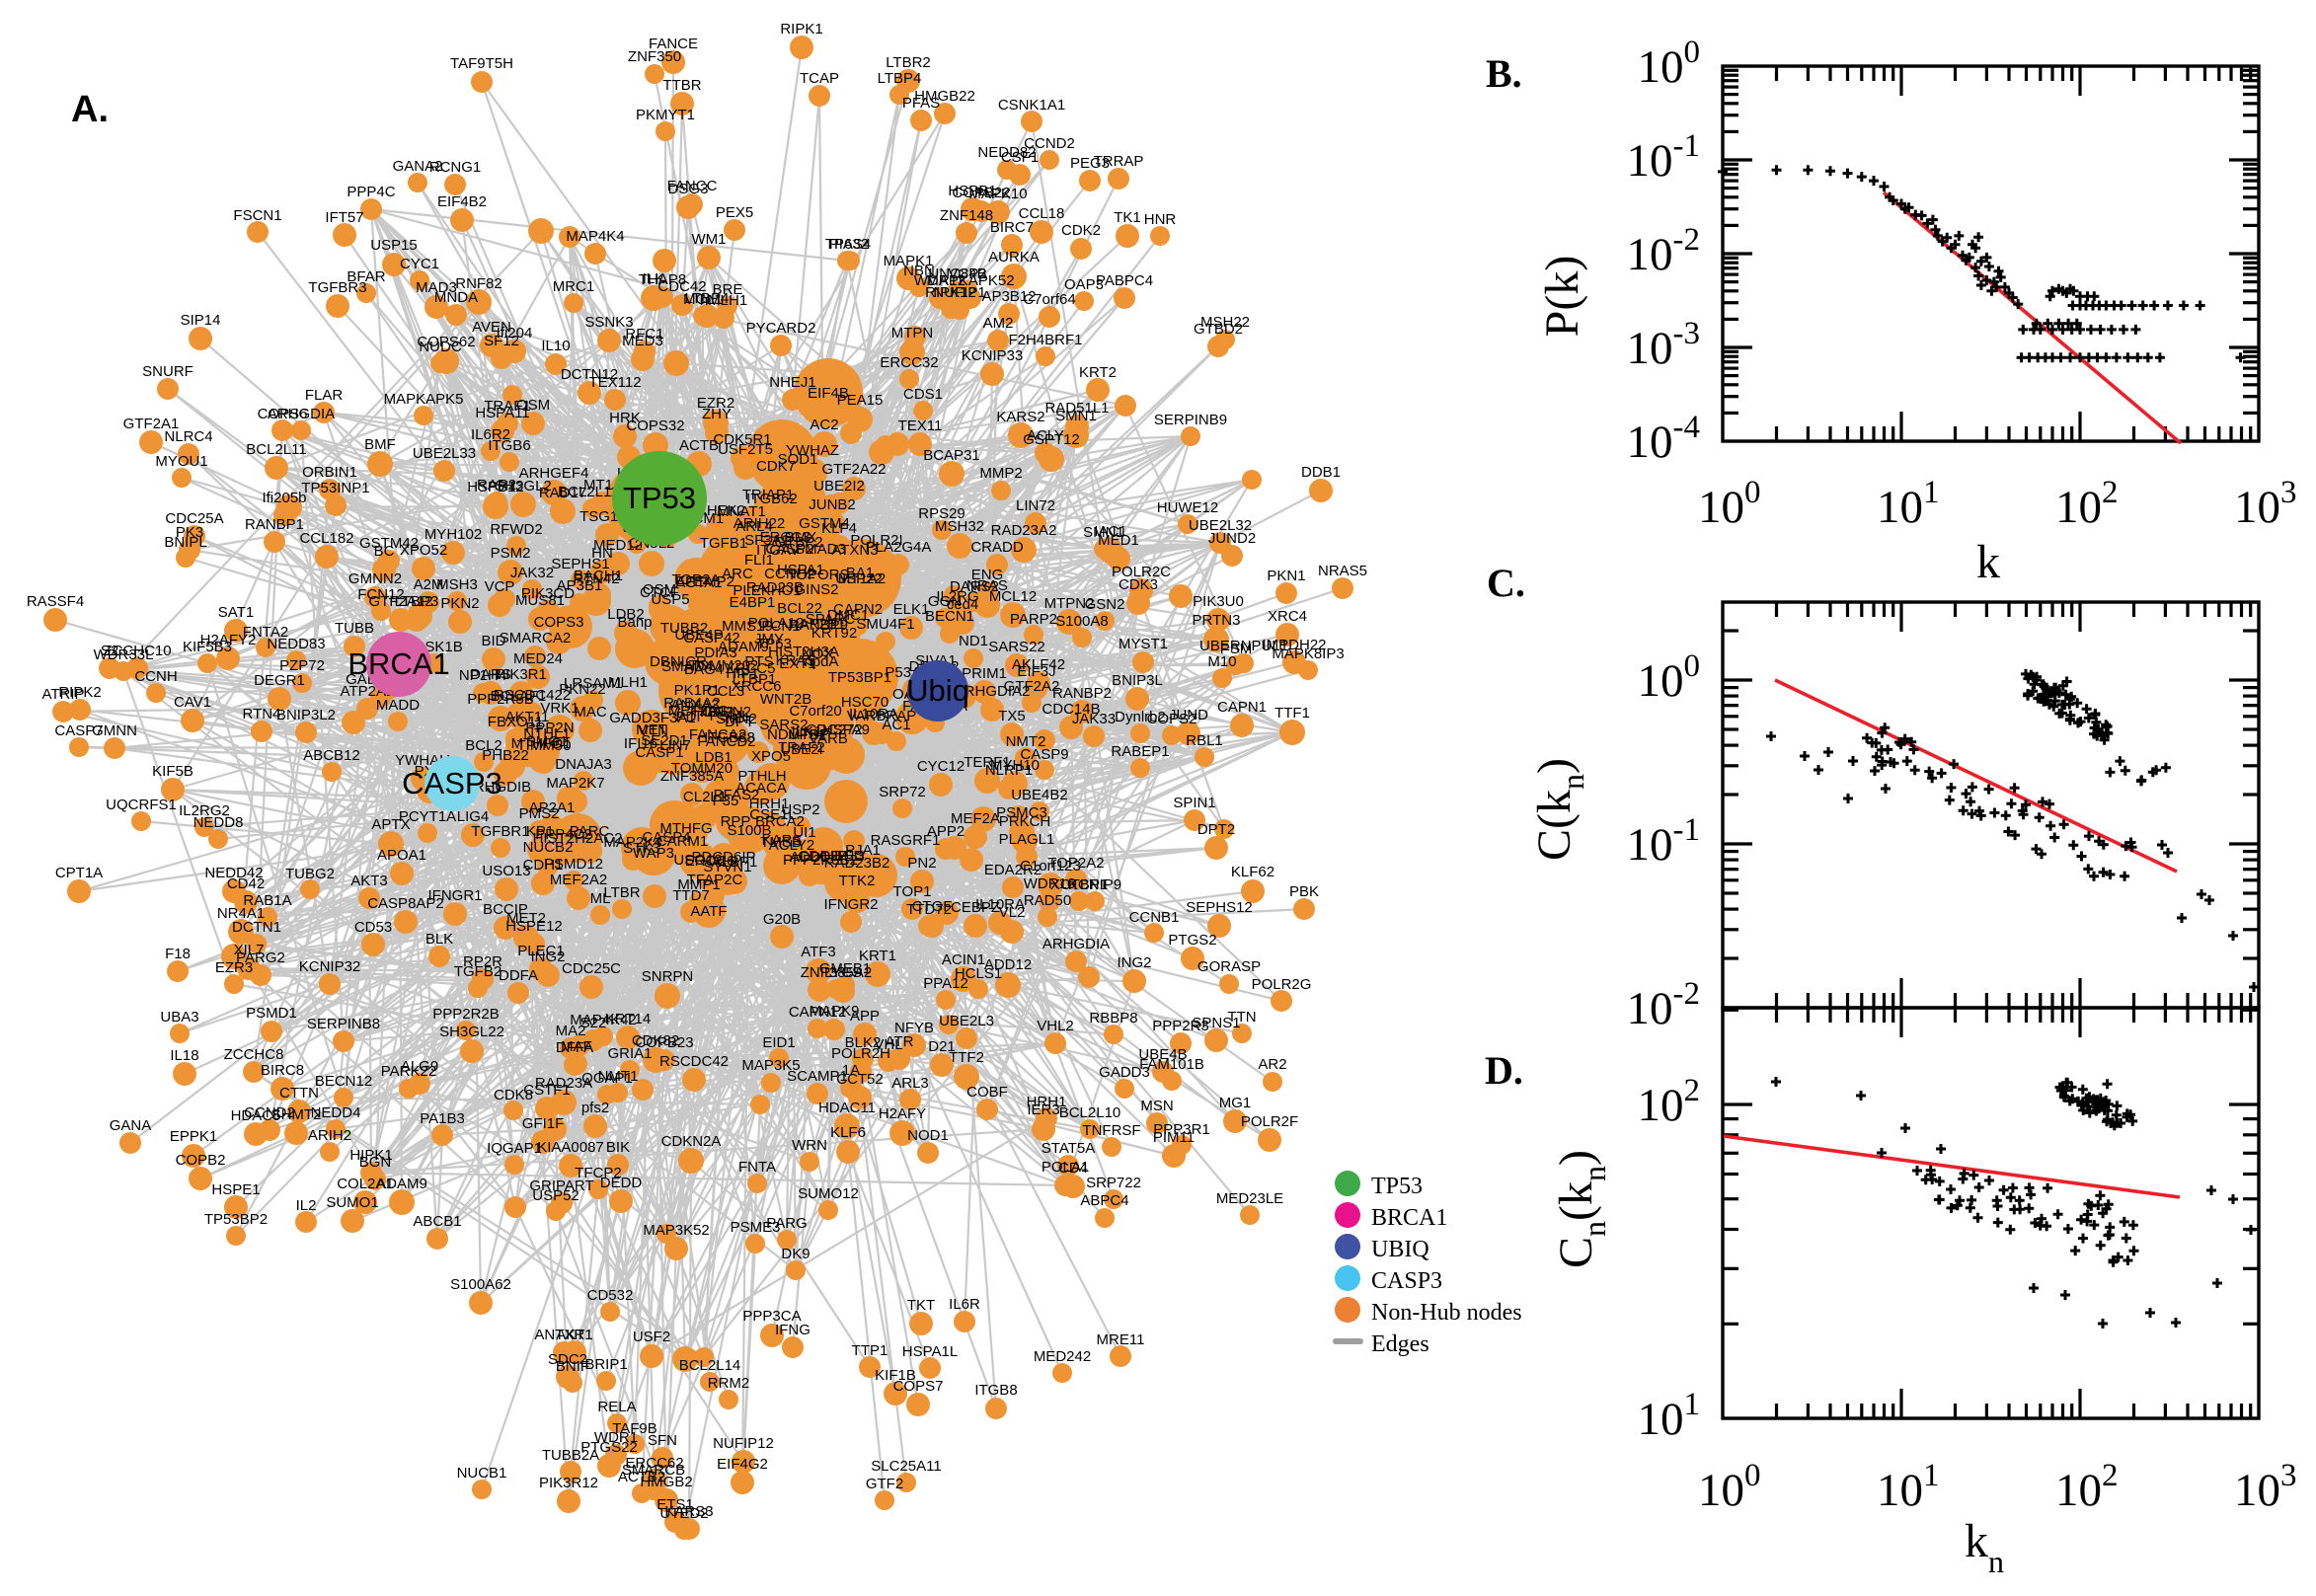 This screenshot has width=2316, height=1596. Describe the element at coordinates (466, 1014) in the screenshot. I see `svg-text: PPP2R2B` at that location.